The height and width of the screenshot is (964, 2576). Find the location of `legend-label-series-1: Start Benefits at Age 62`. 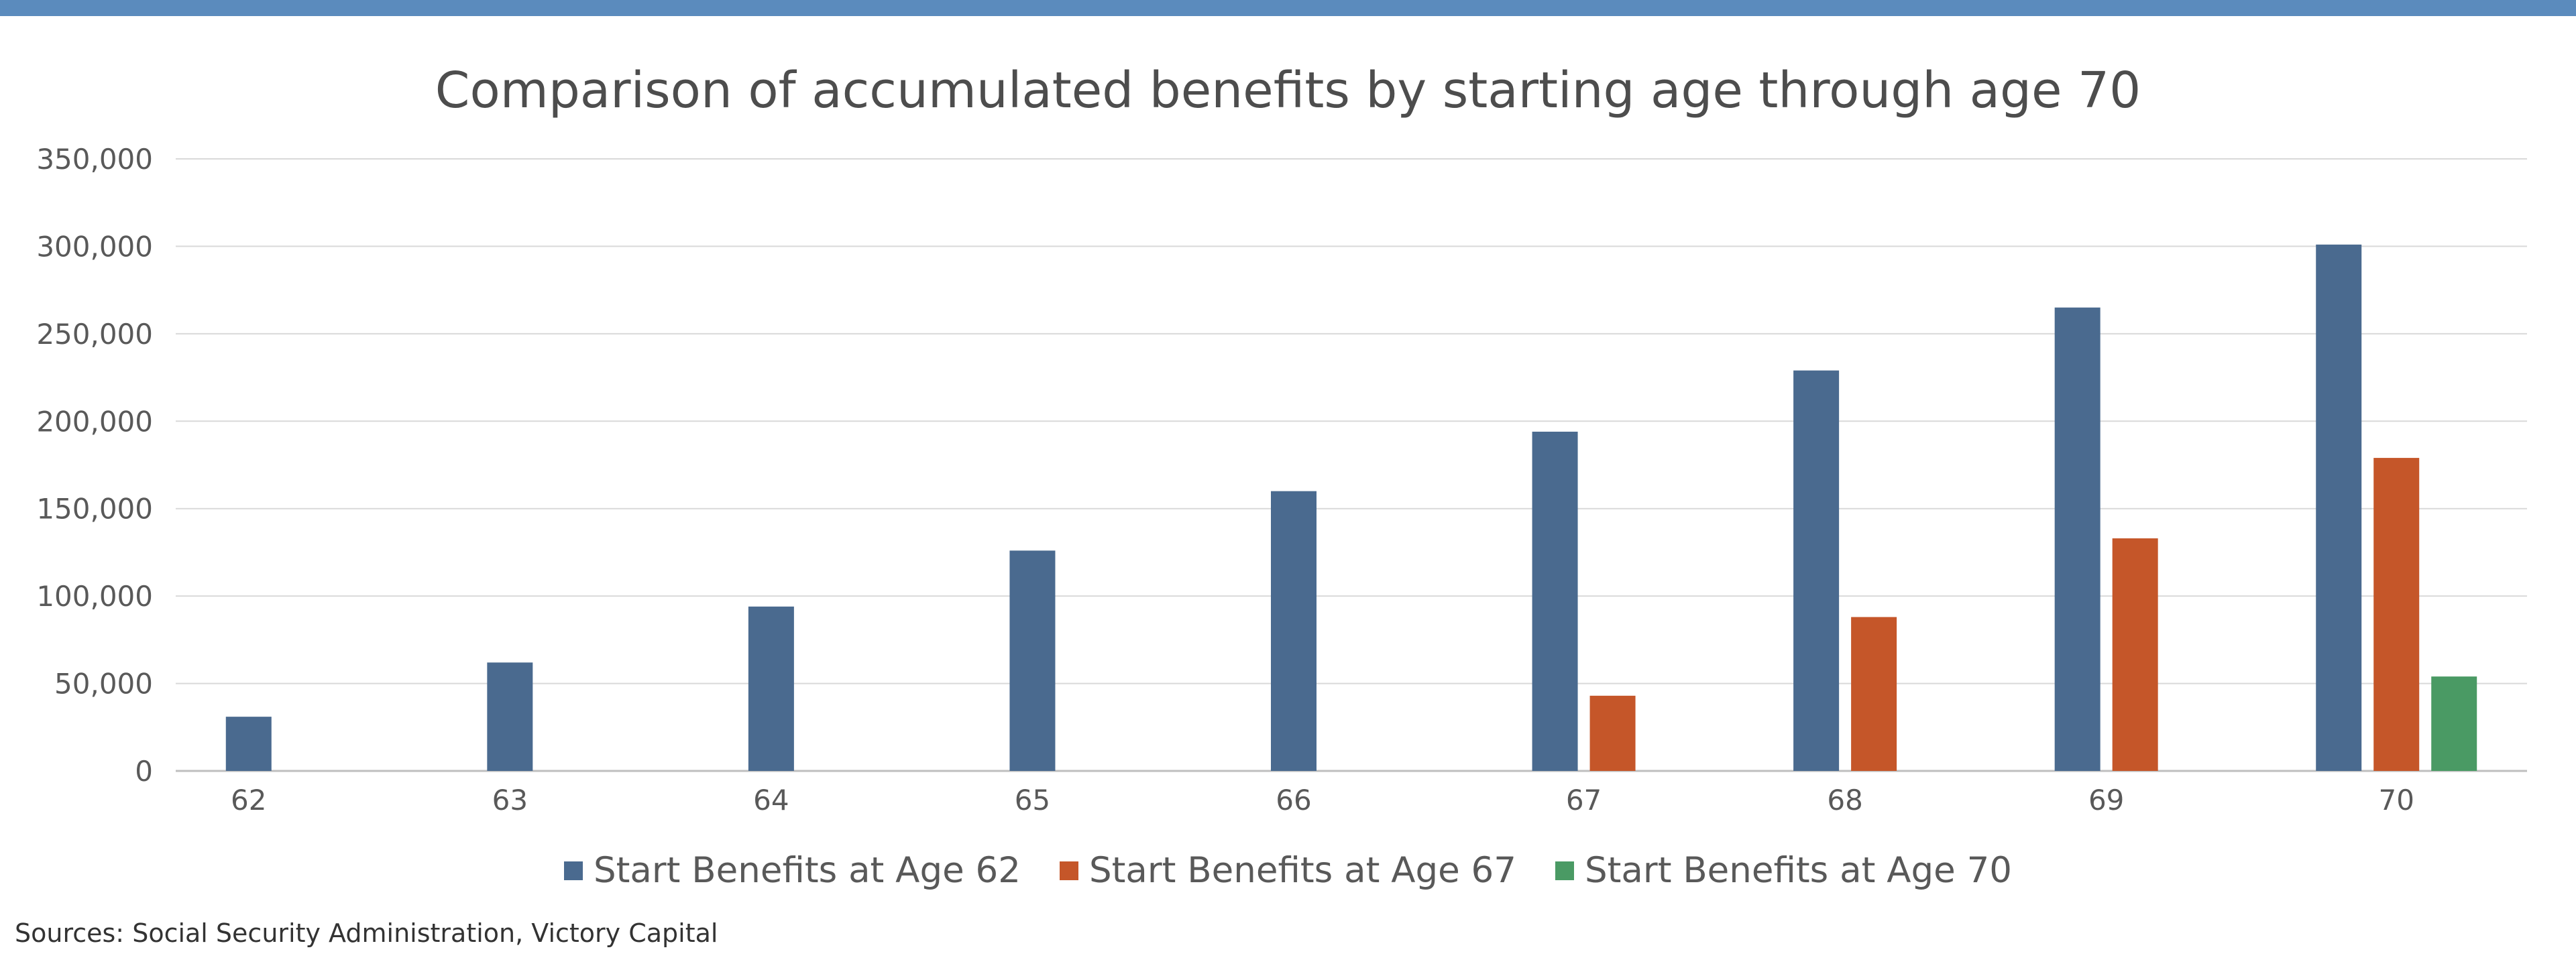

legend-label-series-1: Start Benefits at Age 62 is located at coordinates (807, 870).